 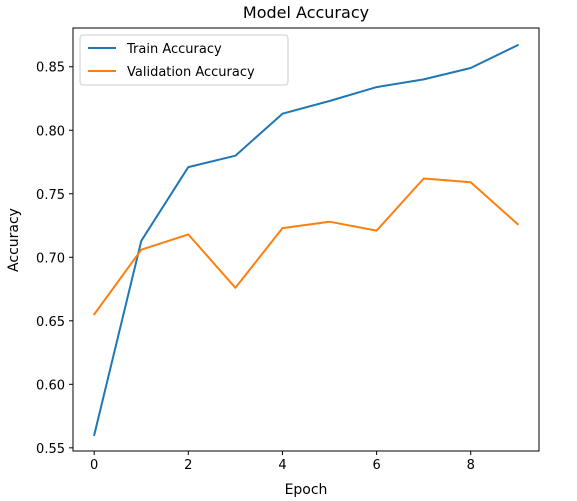 What do you see at coordinates (282, 465) in the screenshot?
I see `x-tick-label: 4` at bounding box center [282, 465].